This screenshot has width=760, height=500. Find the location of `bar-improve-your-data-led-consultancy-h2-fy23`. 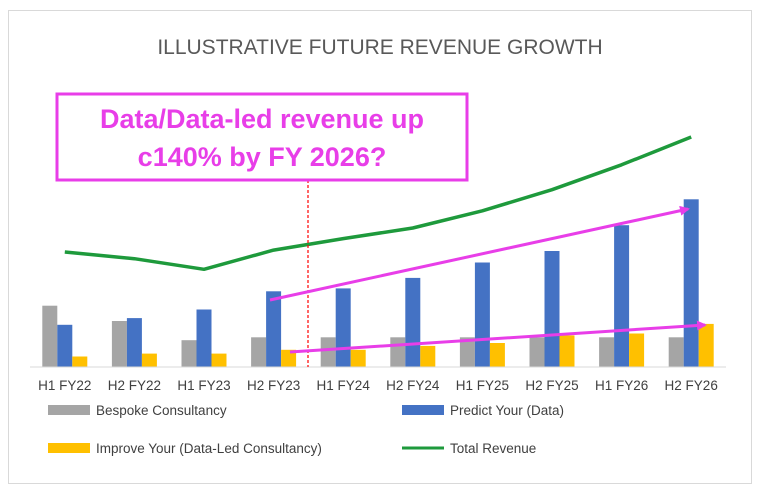

bar-improve-your-data-led-consultancy-h2-fy23 is located at coordinates (289, 358).